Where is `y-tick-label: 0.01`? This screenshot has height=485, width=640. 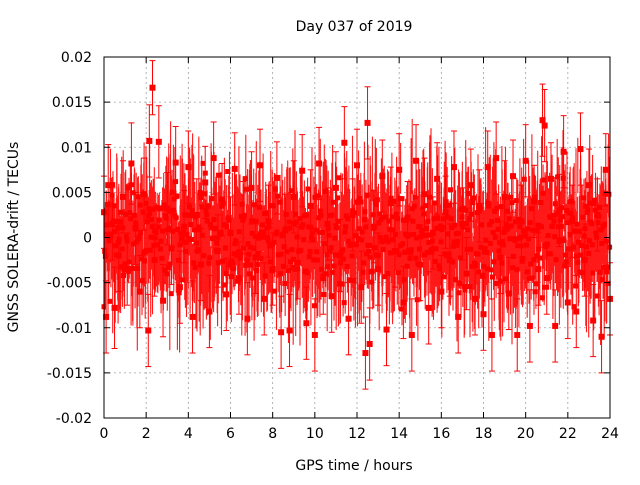 y-tick-label: 0.01 is located at coordinates (76, 148).